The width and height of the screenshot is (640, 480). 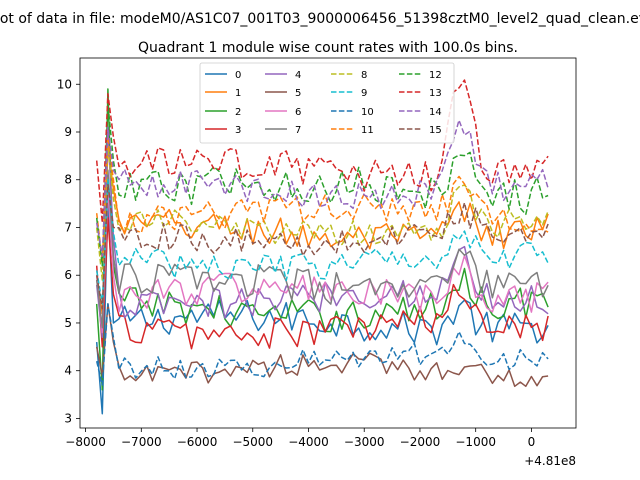 What do you see at coordinates (435, 112) in the screenshot?
I see `legend-label-14: 14` at bounding box center [435, 112].